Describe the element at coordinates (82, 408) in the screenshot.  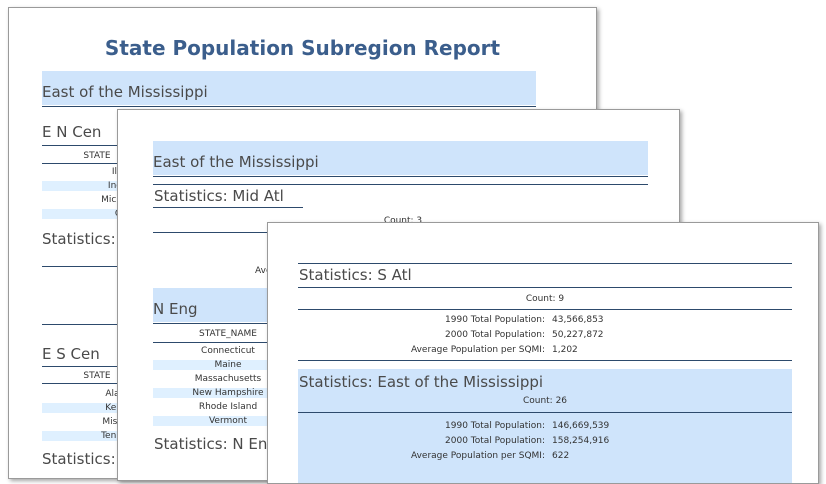
I see `table-row: Ken` at that location.